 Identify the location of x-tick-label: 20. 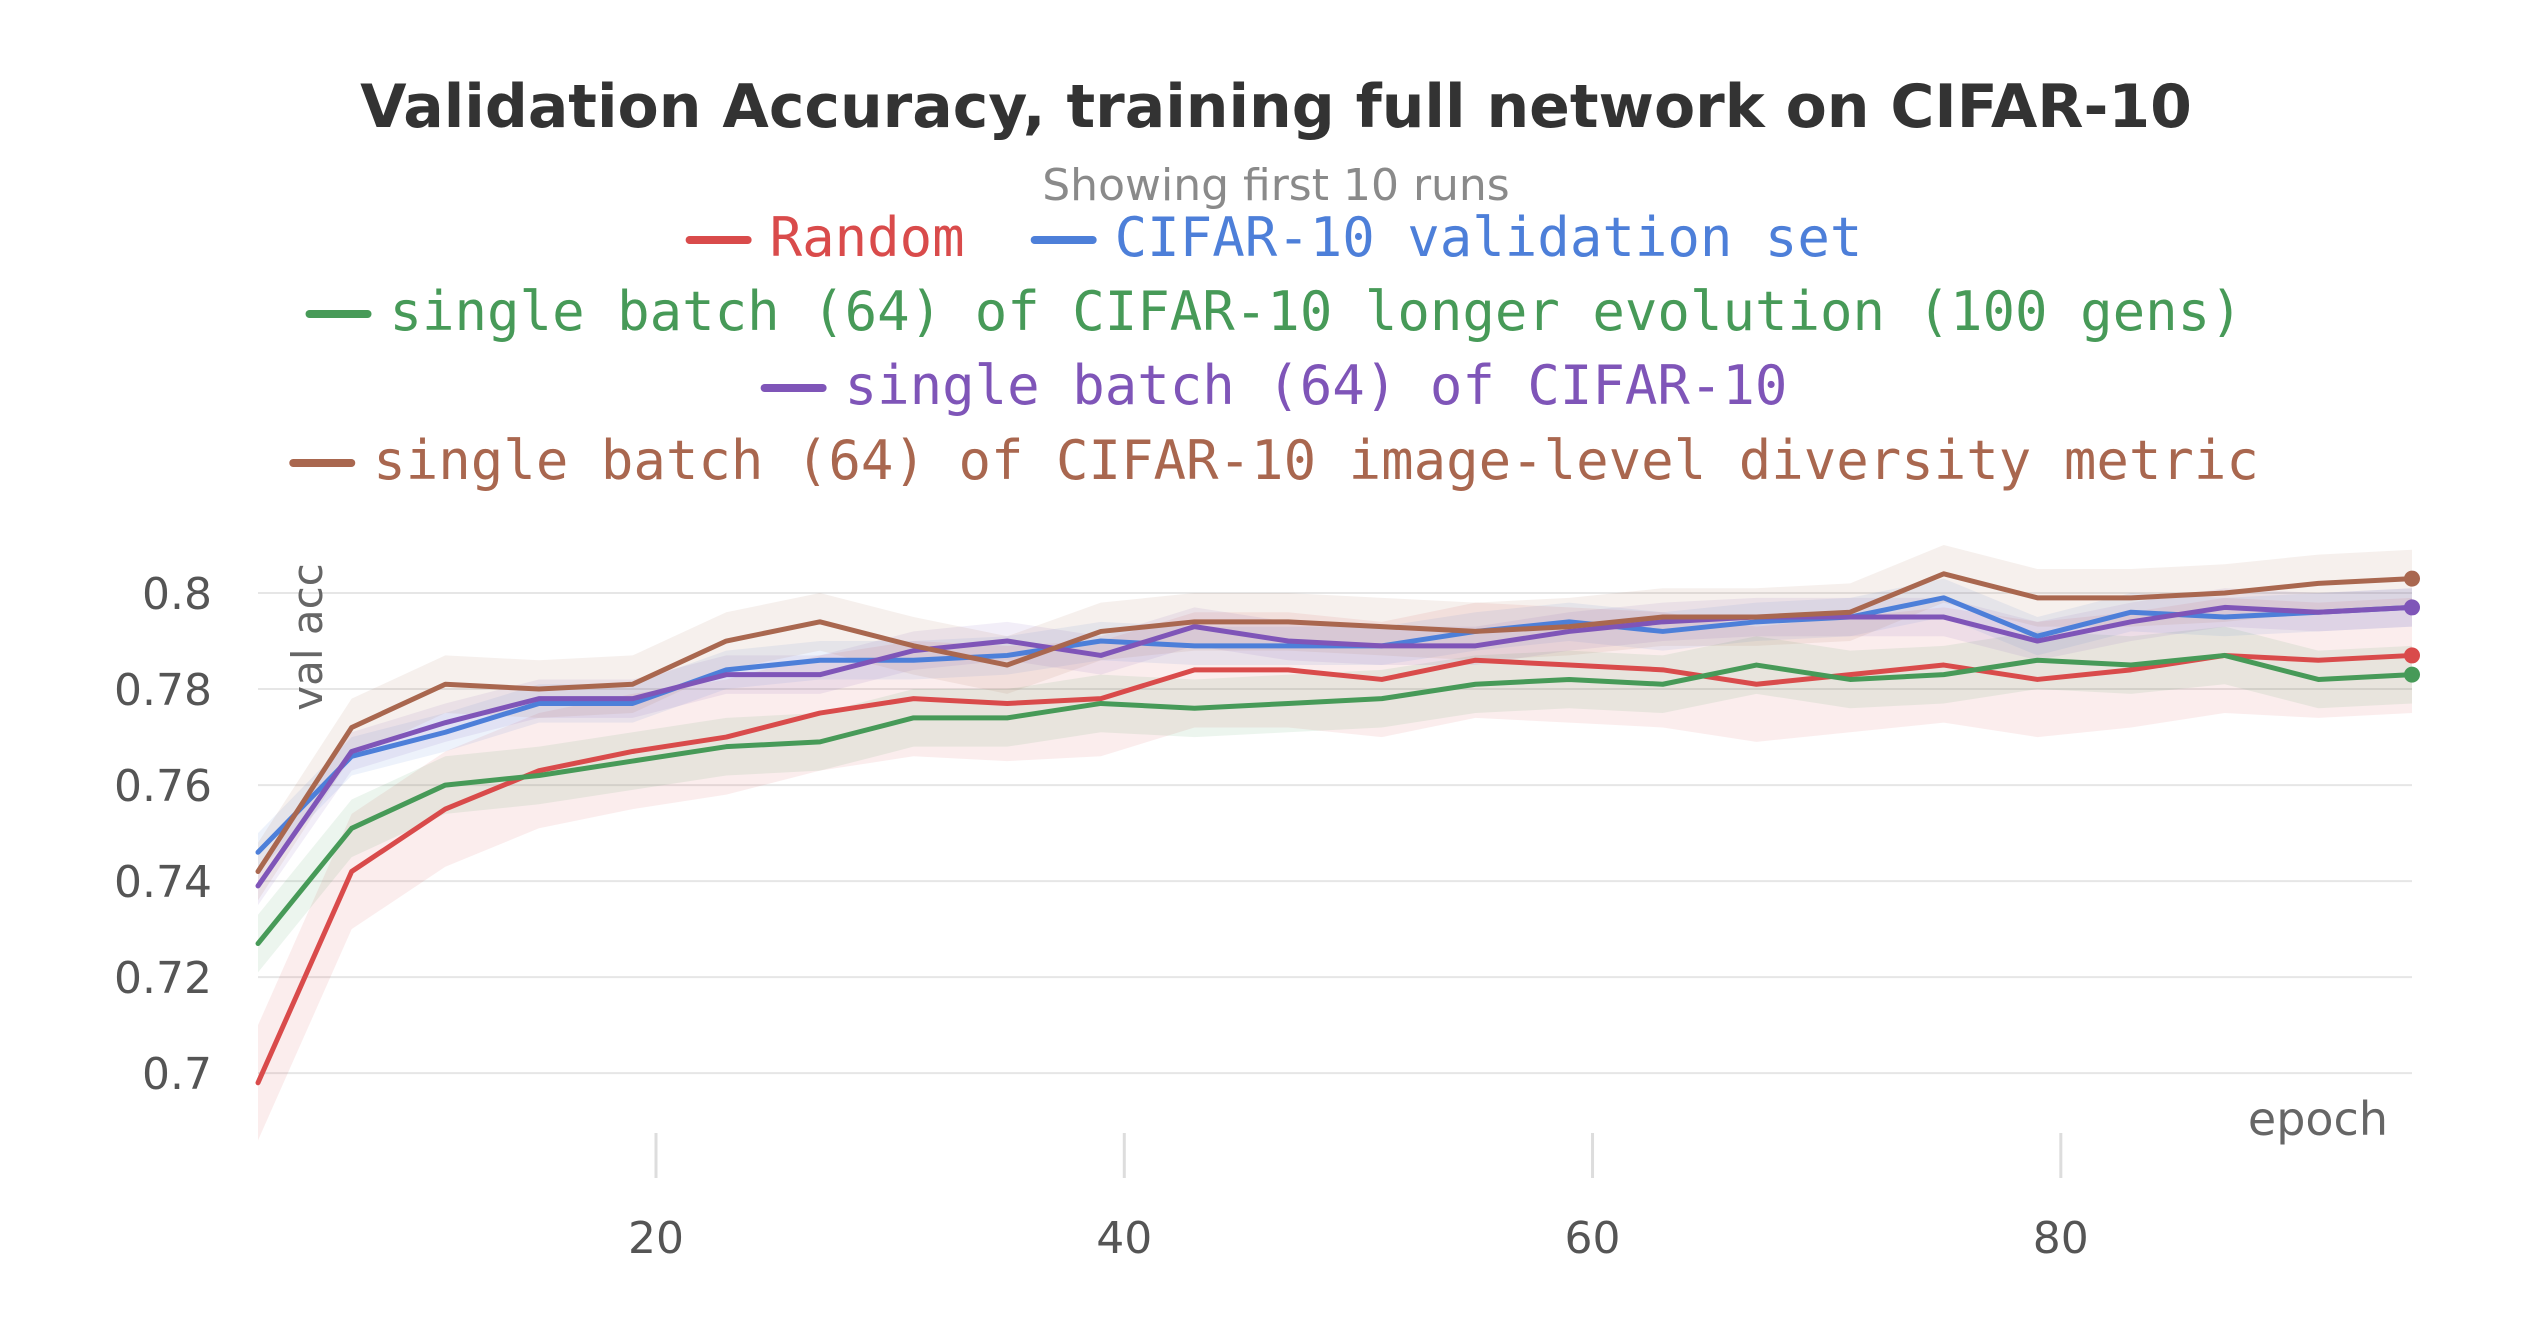
(656, 1238).